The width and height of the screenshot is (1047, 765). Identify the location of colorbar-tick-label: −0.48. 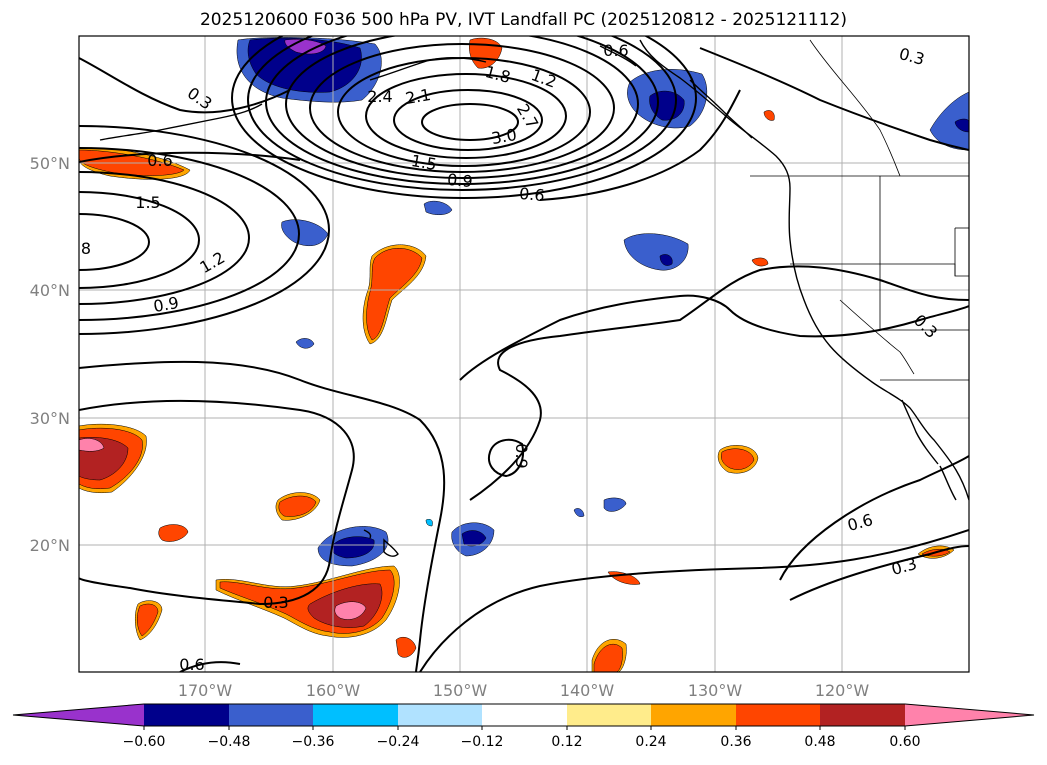
(229, 742).